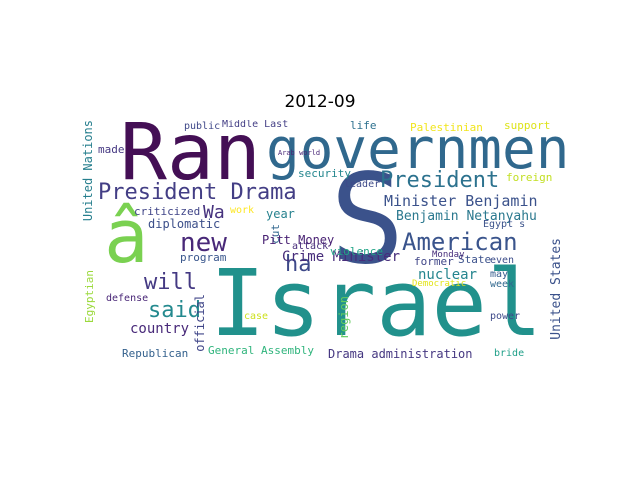 This screenshot has width=640, height=480. Describe the element at coordinates (160, 329) in the screenshot. I see `cloud-word: country` at that location.